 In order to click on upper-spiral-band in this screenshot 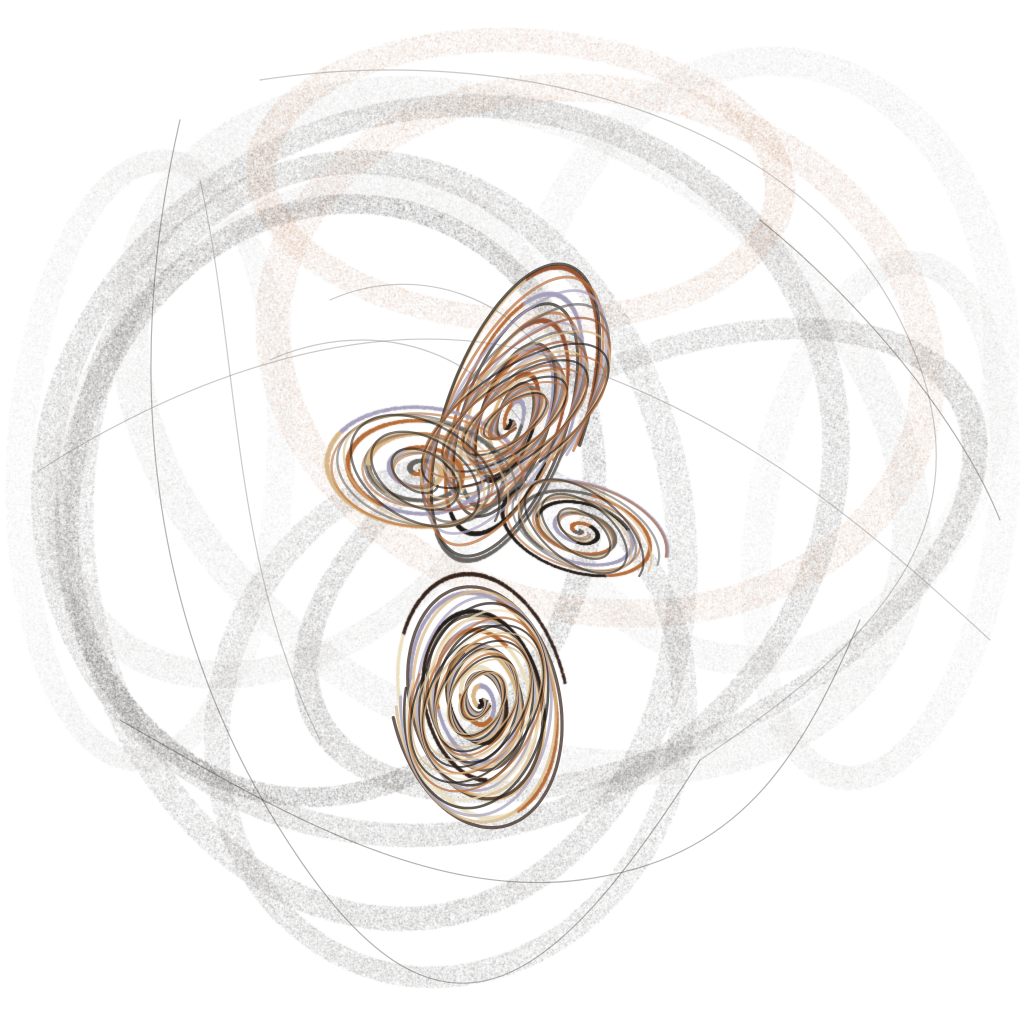, I will do `click(514, 416)`.